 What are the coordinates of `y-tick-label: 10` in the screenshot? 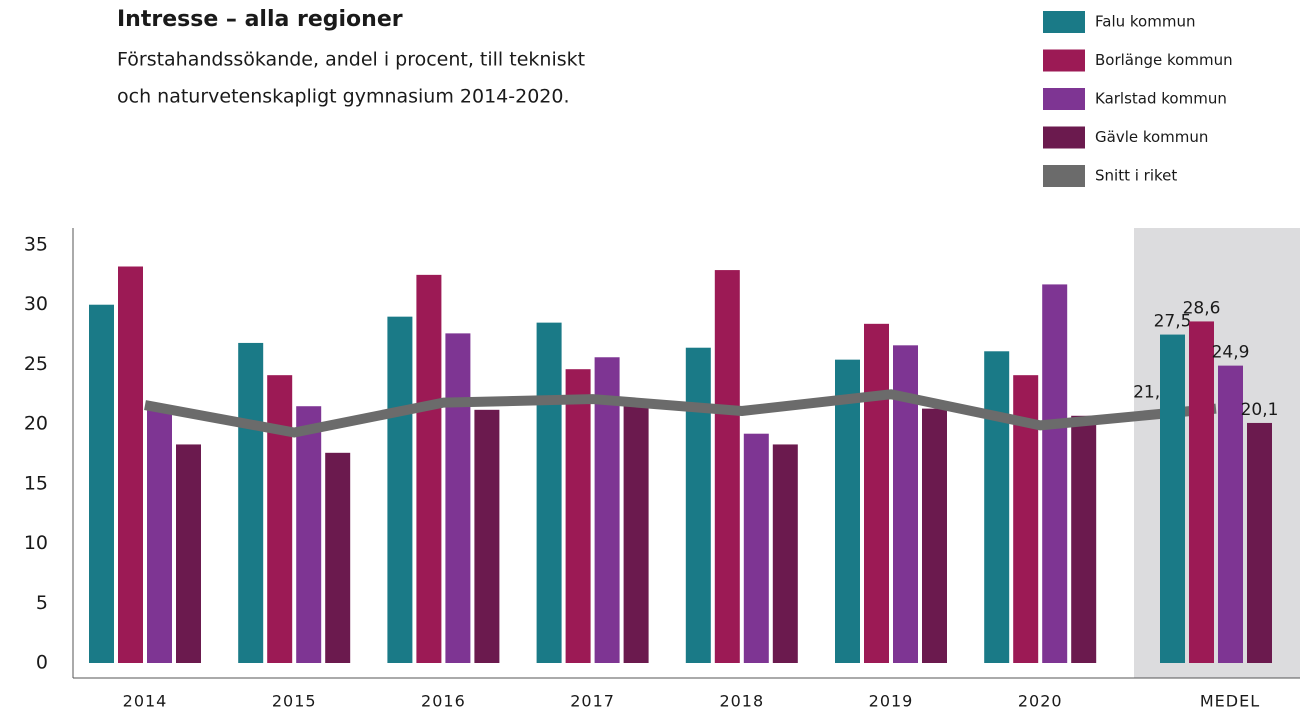 It's located at (36, 543).